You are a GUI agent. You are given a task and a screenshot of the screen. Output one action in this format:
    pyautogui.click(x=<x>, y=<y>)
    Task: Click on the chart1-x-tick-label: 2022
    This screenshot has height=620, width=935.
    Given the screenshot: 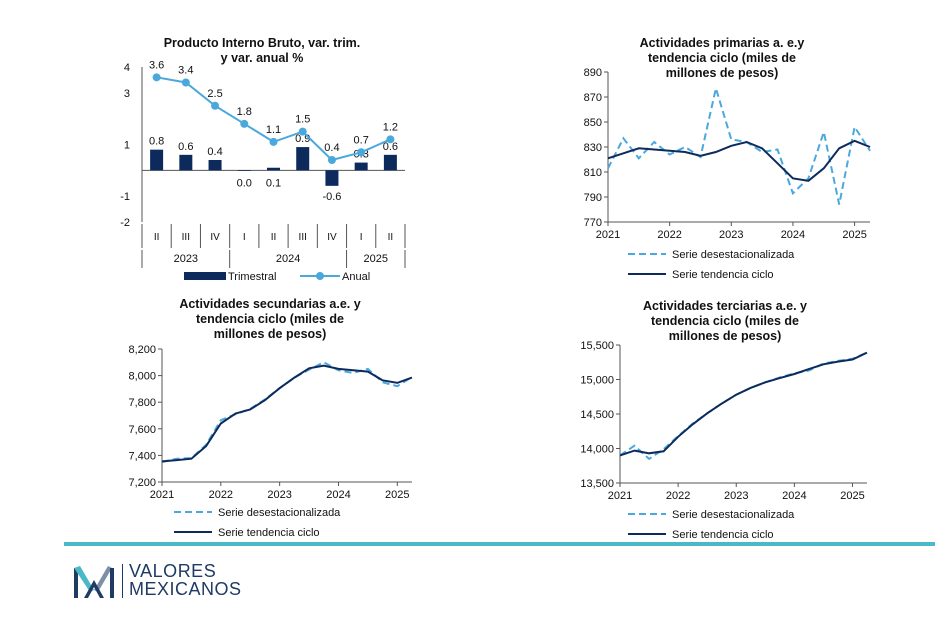 What is the action you would take?
    pyautogui.click(x=669, y=235)
    